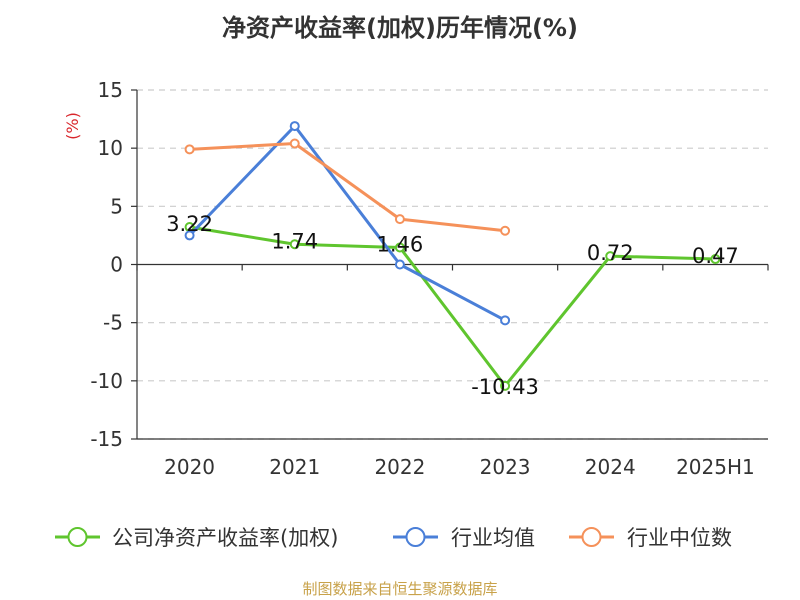 Image resolution: width=800 pixels, height=600 pixels. Describe the element at coordinates (400, 589) in the screenshot. I see `source-note: 制图数据来自恒生聚源数据库` at that location.